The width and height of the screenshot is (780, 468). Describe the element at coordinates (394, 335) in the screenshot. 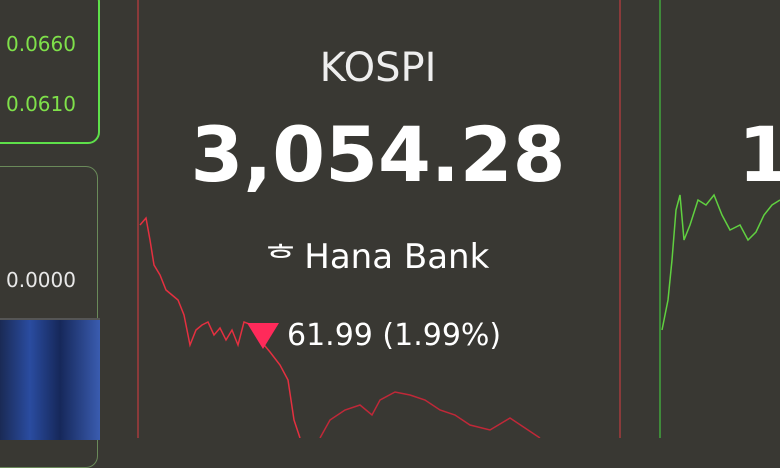

I see `index-change: 61.99 (1.99%)` at that location.